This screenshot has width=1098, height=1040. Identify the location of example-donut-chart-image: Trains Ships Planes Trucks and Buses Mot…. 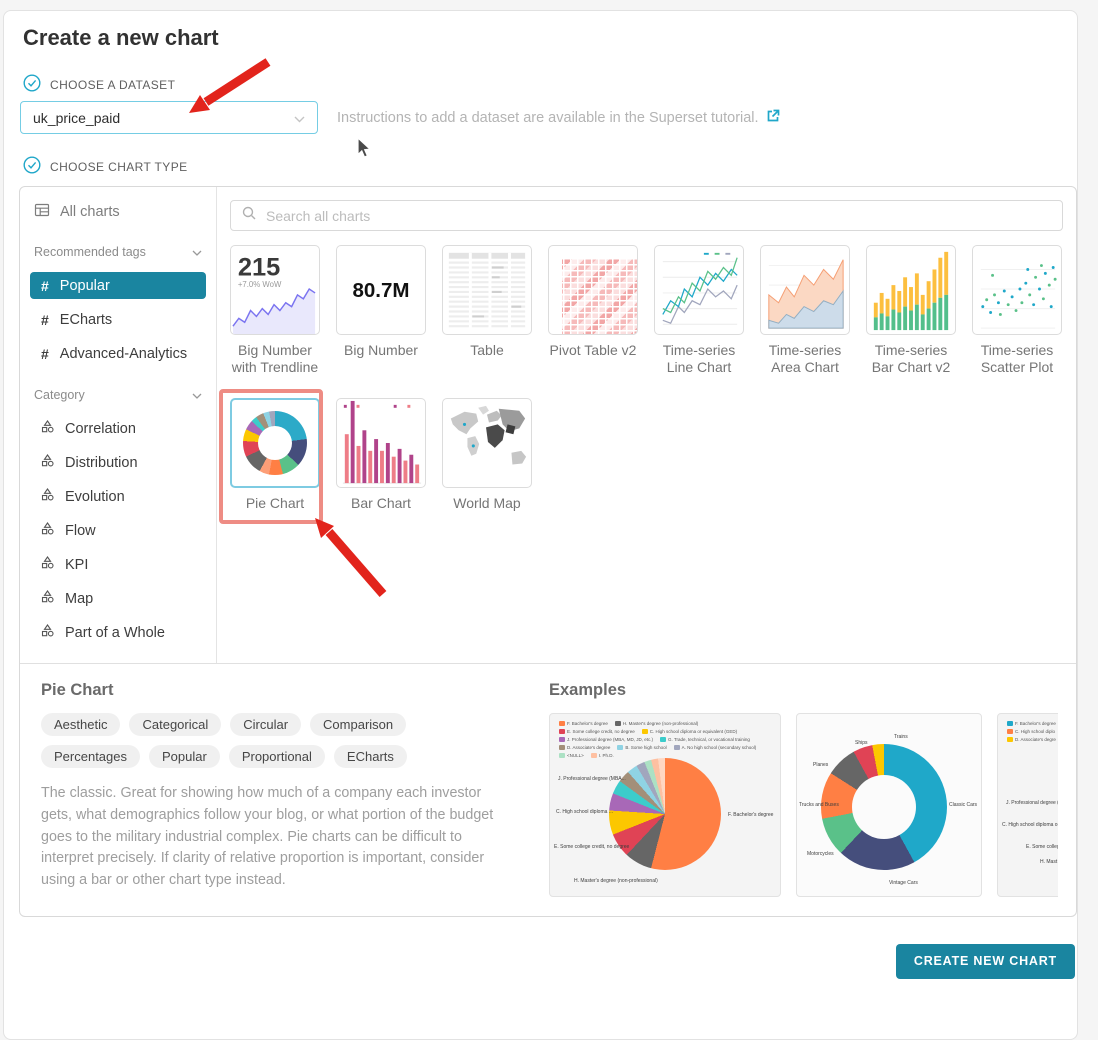
(889, 805).